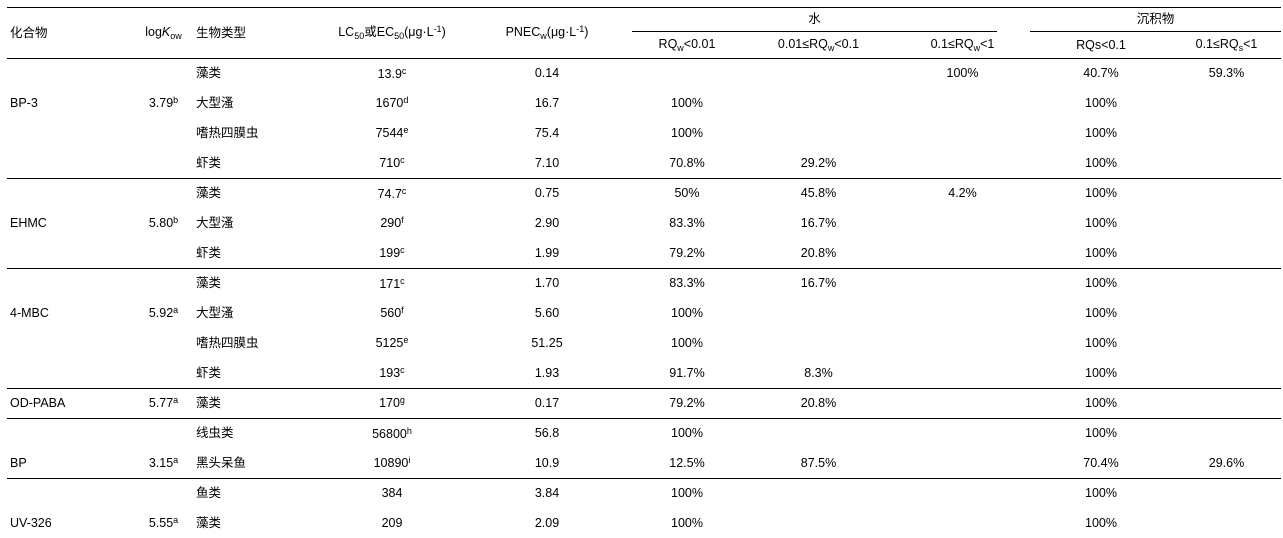 Image resolution: width=1283 pixels, height=538 pixels. I want to click on header-rqs-0_1-1: 0.1≤RQs<1, so click(1227, 45).